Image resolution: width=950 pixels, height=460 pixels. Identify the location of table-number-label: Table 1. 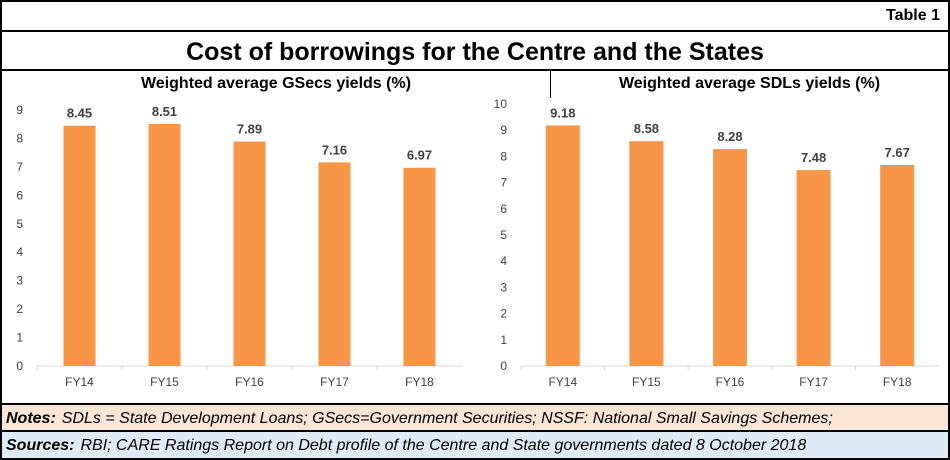
(913, 15).